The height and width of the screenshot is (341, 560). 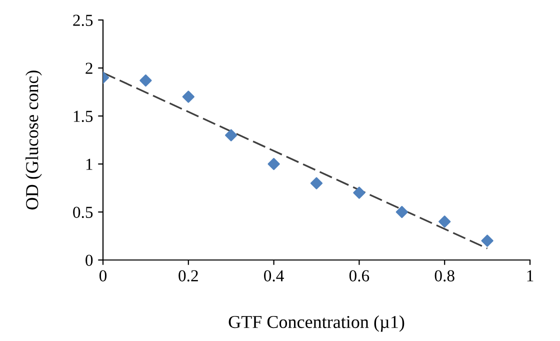 I want to click on y-tick-label: 2, so click(x=89, y=68).